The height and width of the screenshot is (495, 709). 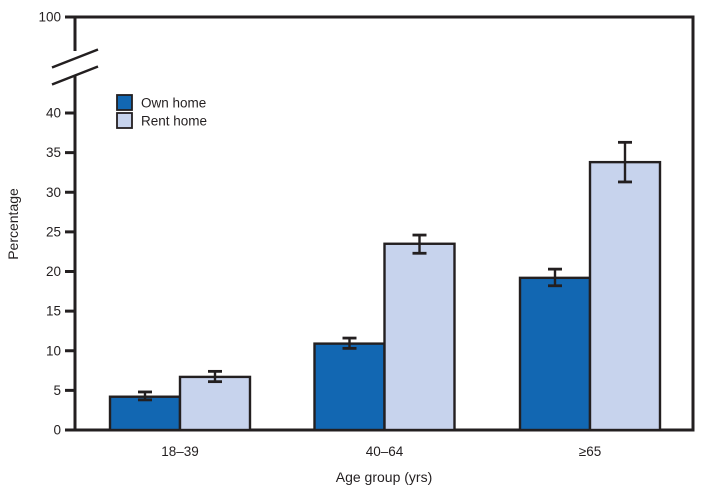 I want to click on x-axis-title: Age group (yrs), so click(x=384, y=477).